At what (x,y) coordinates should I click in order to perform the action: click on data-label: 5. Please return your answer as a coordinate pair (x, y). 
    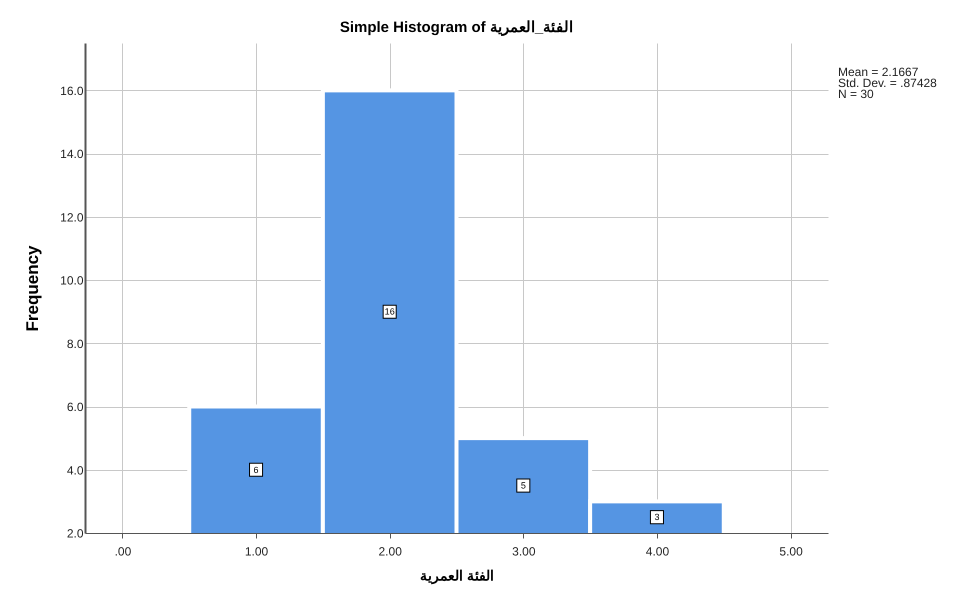
    Looking at the image, I should click on (523, 485).